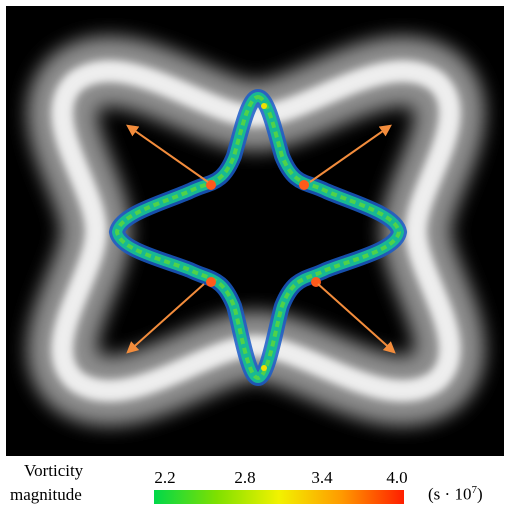 Image resolution: width=510 pixels, height=511 pixels. Describe the element at coordinates (46, 494) in the screenshot. I see `colorbar-title-line2: magnitude` at that location.